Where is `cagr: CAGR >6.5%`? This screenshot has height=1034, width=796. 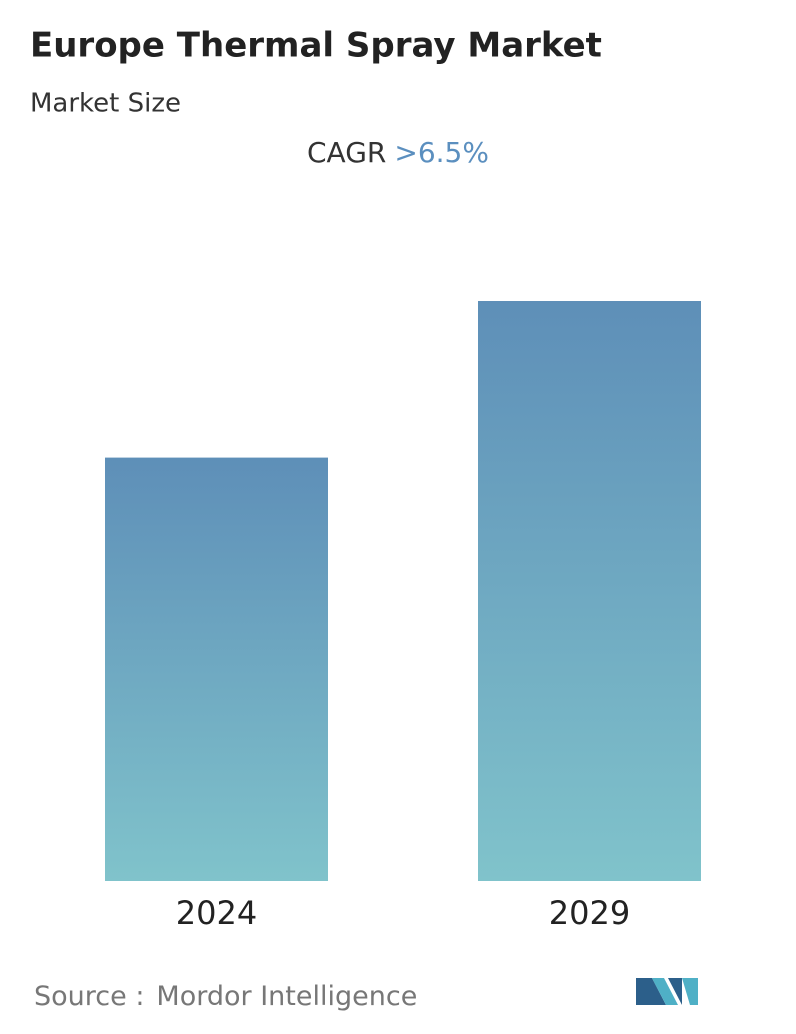 cagr: CAGR >6.5% is located at coordinates (398, 152).